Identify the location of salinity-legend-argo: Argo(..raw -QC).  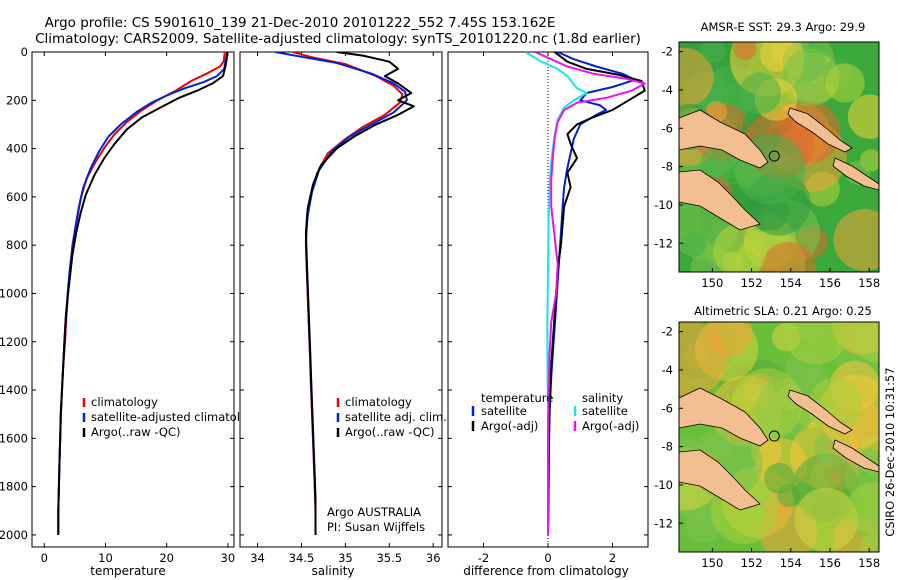
(390, 432).